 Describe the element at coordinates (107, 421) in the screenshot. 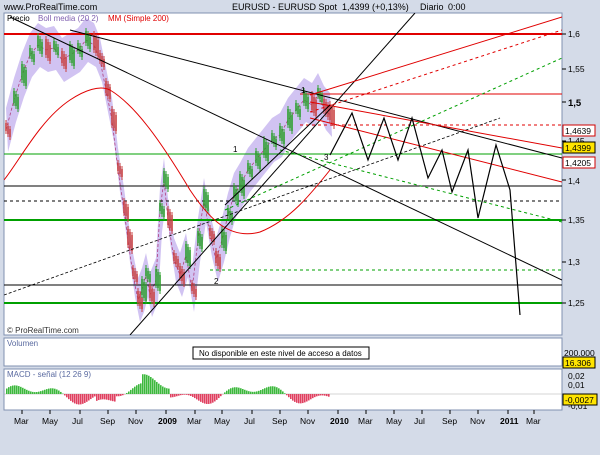

I see `x-axis-label: Sep` at that location.